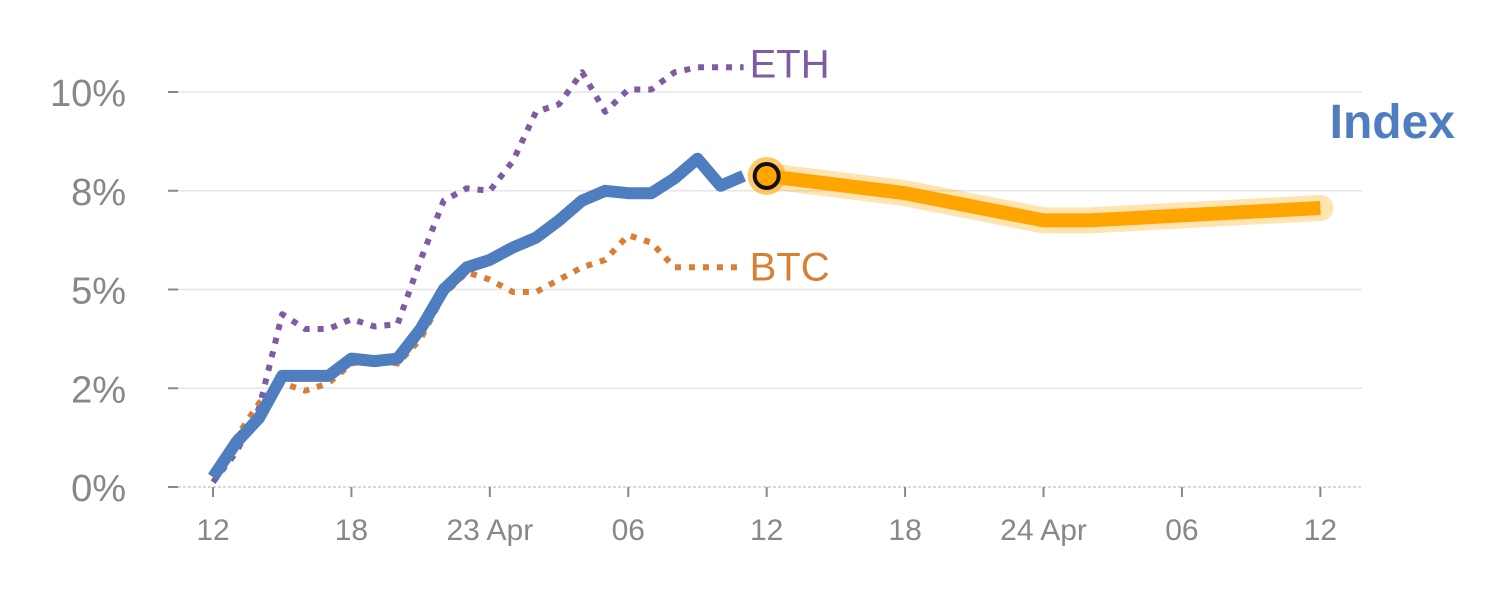 This screenshot has height=600, width=1500. I want to click on x-tick-label: 23 Apr, so click(489, 530).